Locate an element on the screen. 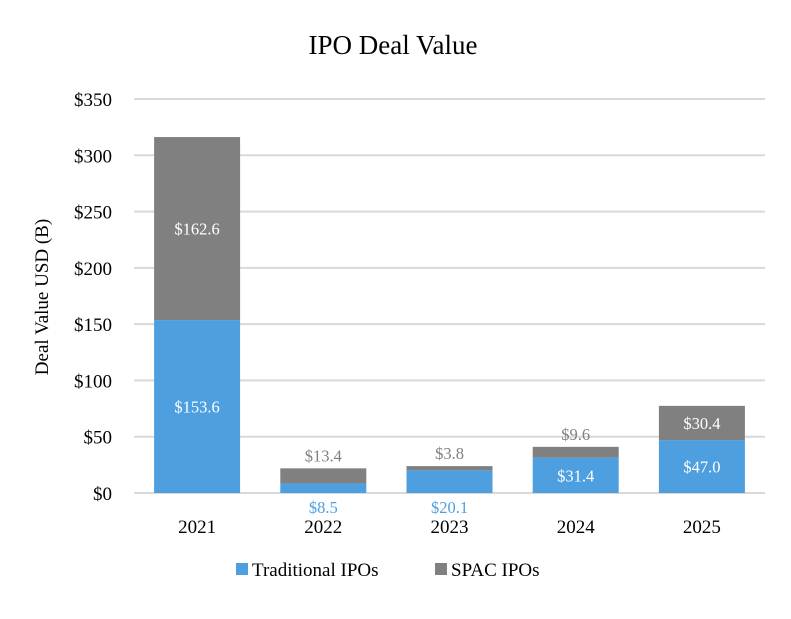 The height and width of the screenshot is (619, 791). y-tick-label: $0 is located at coordinates (102, 494).